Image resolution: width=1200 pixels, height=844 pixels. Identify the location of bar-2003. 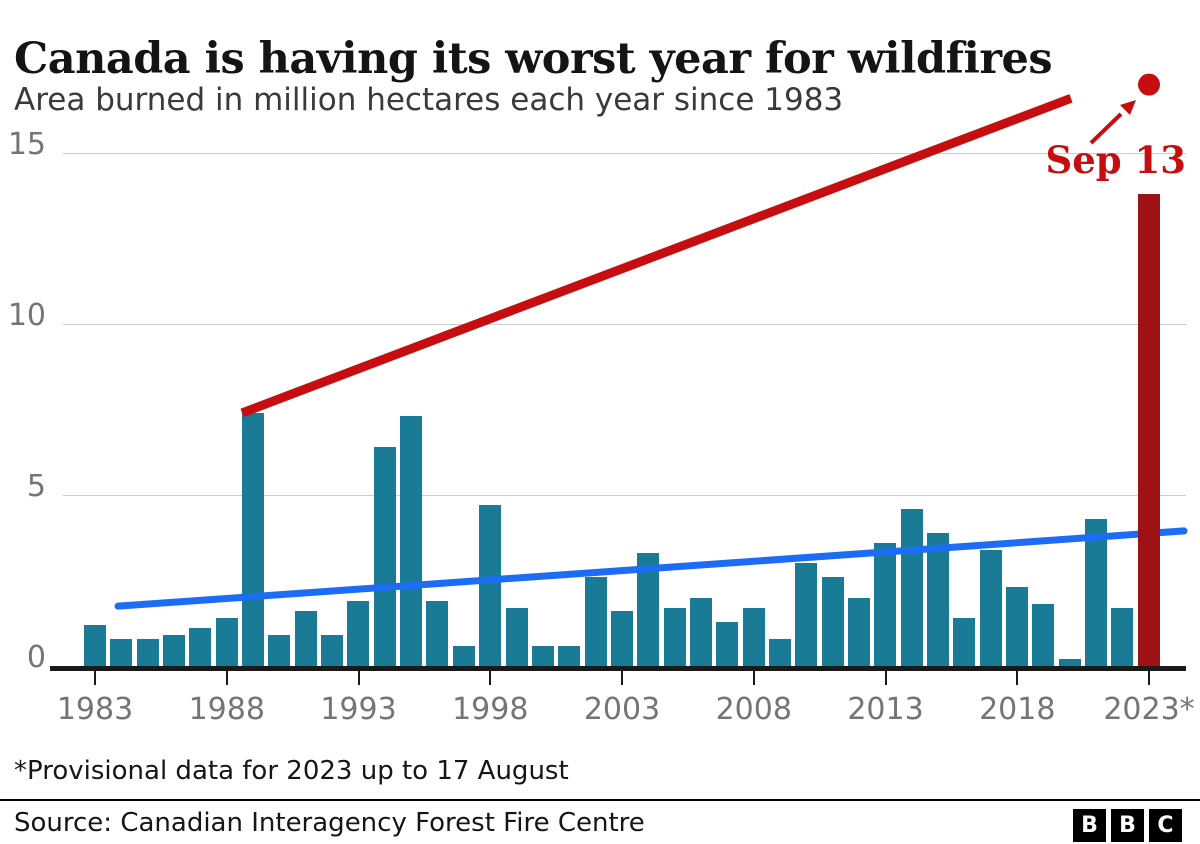
(621, 638).